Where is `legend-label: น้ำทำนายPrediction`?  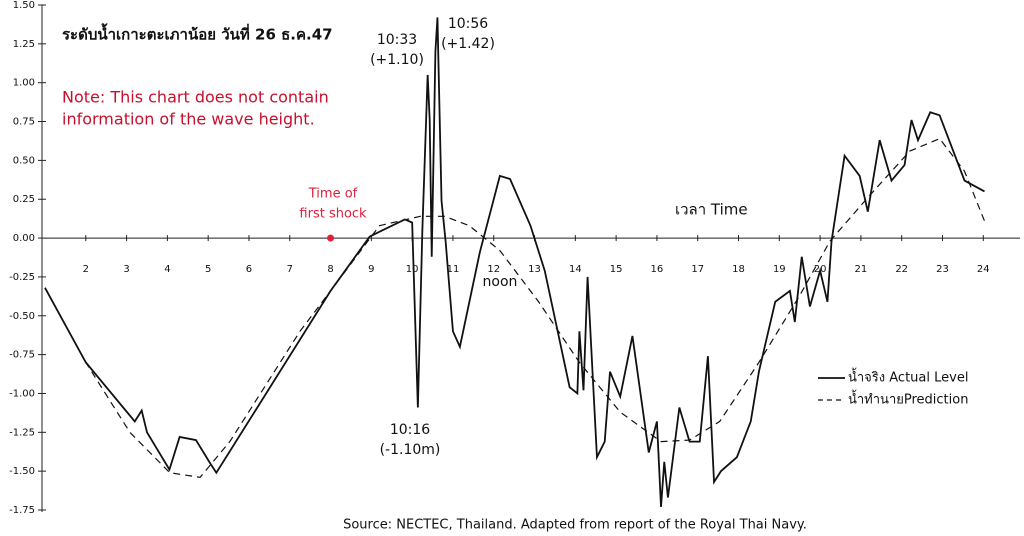 legend-label: น้ำทำนายPrediction is located at coordinates (908, 399).